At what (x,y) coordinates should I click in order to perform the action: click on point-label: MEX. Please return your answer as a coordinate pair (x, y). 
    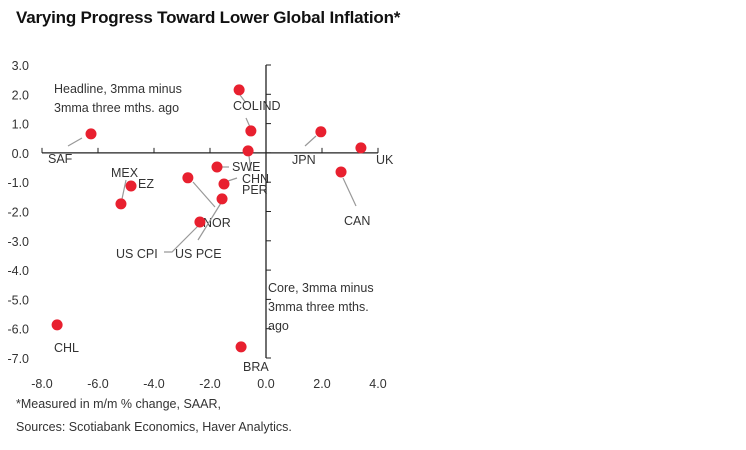
    Looking at the image, I should click on (125, 173).